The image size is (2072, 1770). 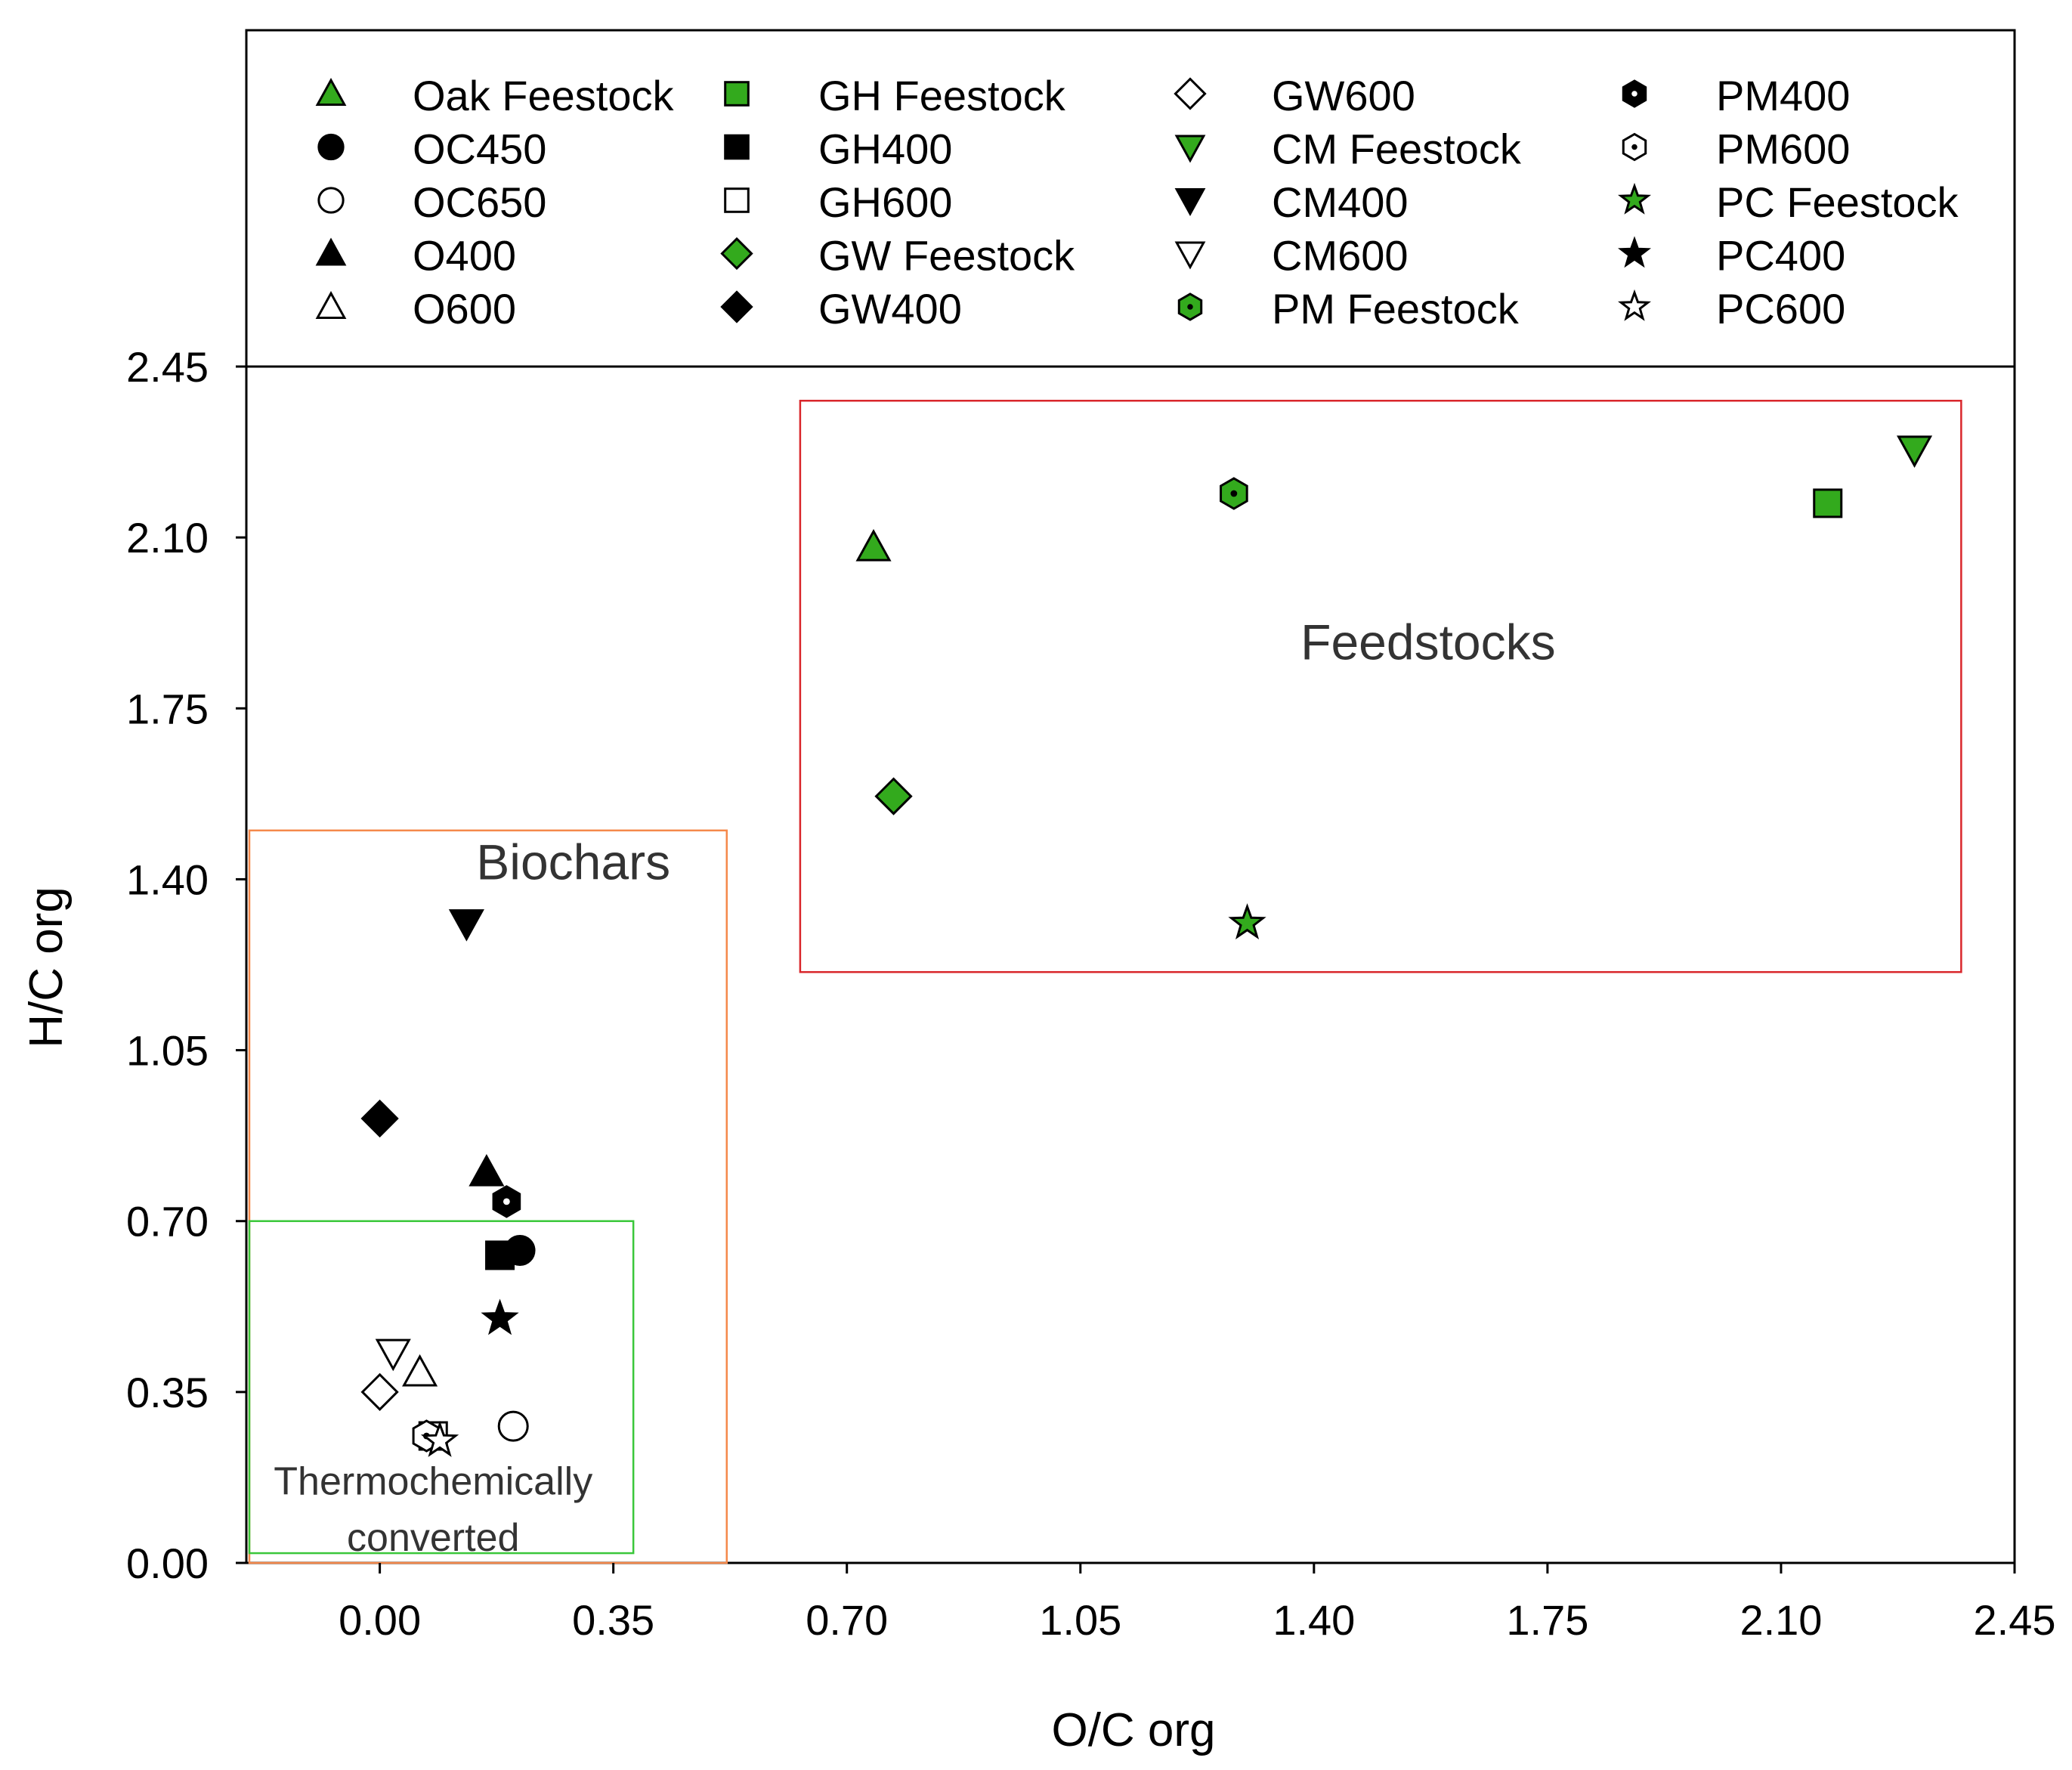 What do you see at coordinates (167, 1392) in the screenshot?
I see `y-tick-label: 0.35` at bounding box center [167, 1392].